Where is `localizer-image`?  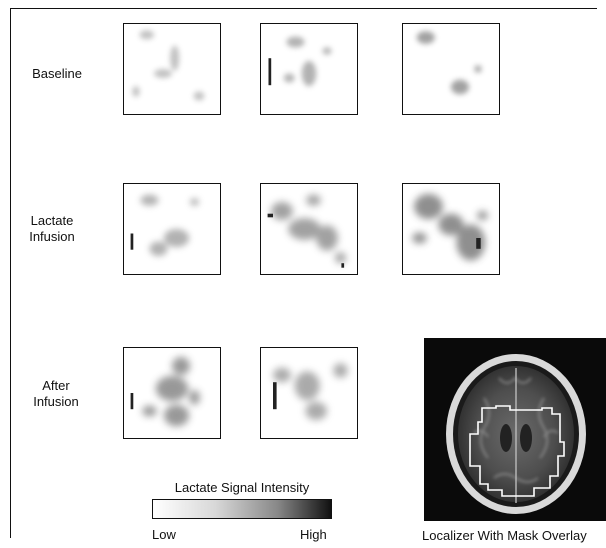 localizer-image is located at coordinates (515, 429).